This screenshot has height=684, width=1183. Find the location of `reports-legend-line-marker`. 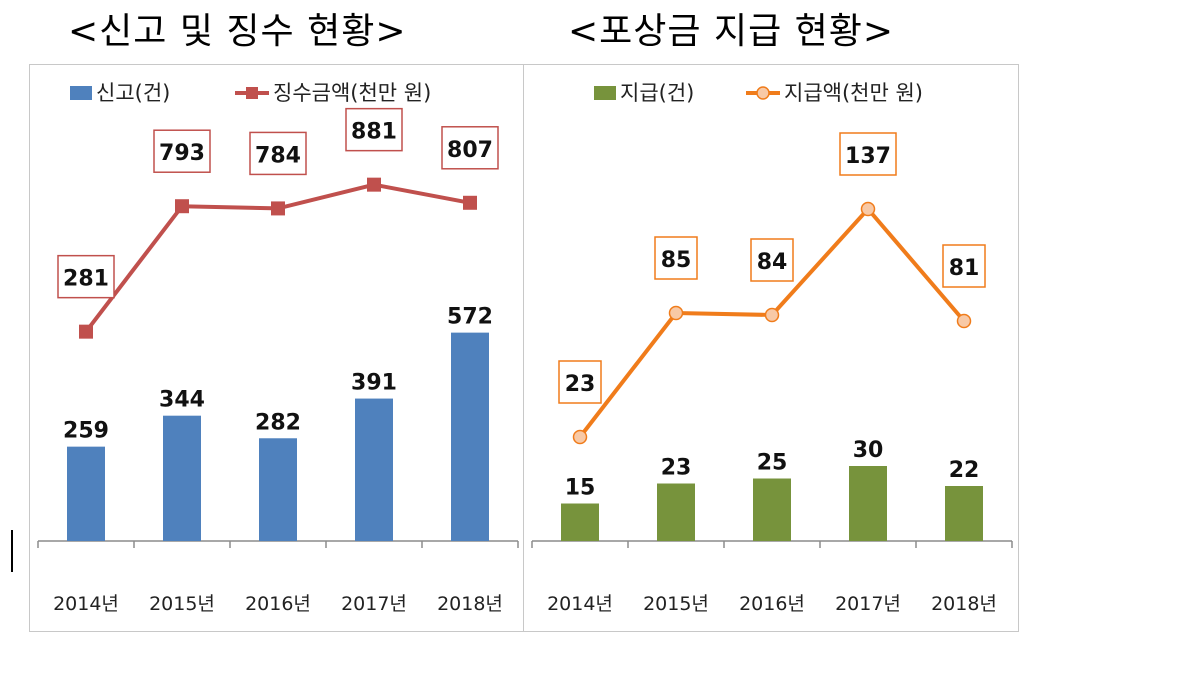

reports-legend-line-marker is located at coordinates (252, 93).